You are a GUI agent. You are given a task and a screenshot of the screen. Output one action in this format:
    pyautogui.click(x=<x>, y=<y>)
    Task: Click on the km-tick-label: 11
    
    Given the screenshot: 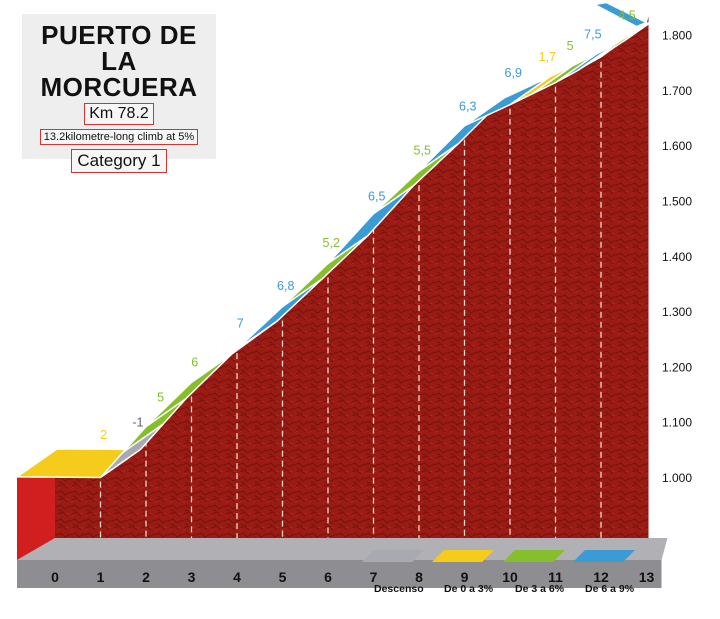 What is the action you would take?
    pyautogui.click(x=555, y=577)
    